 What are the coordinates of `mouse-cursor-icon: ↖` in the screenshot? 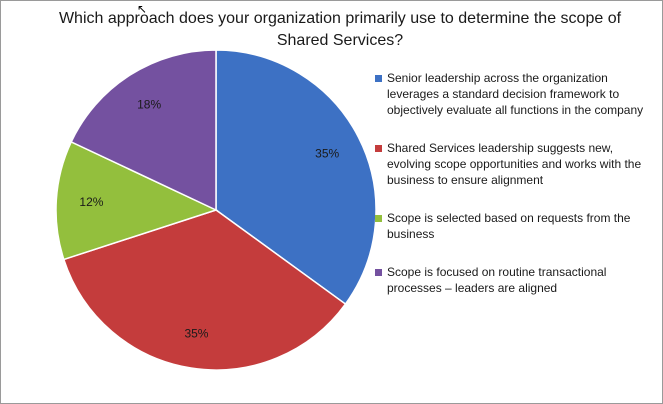 It's located at (142, 9).